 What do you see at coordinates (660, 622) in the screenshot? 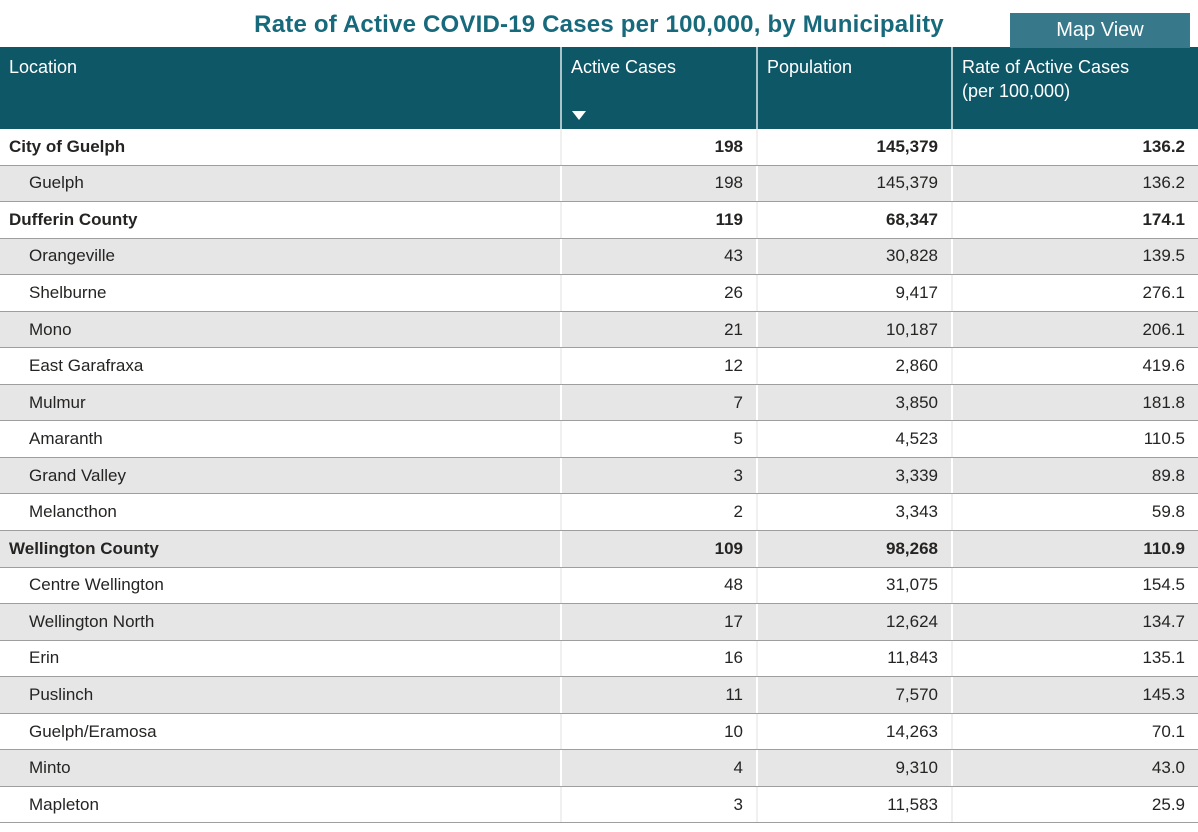
I see `active-cases-cell: 17` at bounding box center [660, 622].